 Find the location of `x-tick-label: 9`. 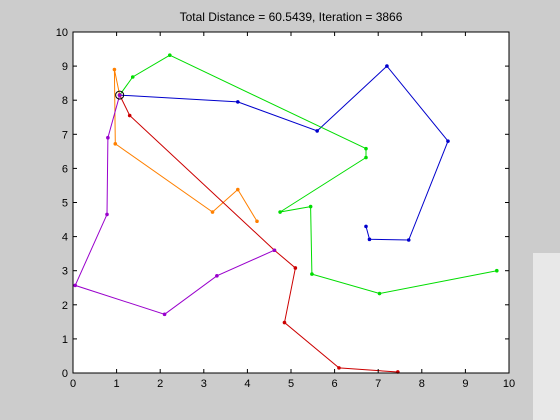

x-tick-label: 9 is located at coordinates (465, 384).